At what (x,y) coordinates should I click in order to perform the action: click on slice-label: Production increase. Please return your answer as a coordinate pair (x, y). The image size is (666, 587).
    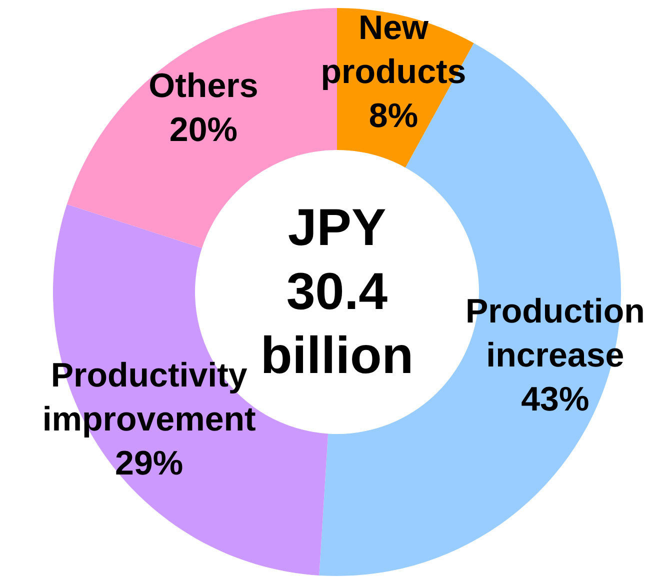
    Looking at the image, I should click on (555, 333).